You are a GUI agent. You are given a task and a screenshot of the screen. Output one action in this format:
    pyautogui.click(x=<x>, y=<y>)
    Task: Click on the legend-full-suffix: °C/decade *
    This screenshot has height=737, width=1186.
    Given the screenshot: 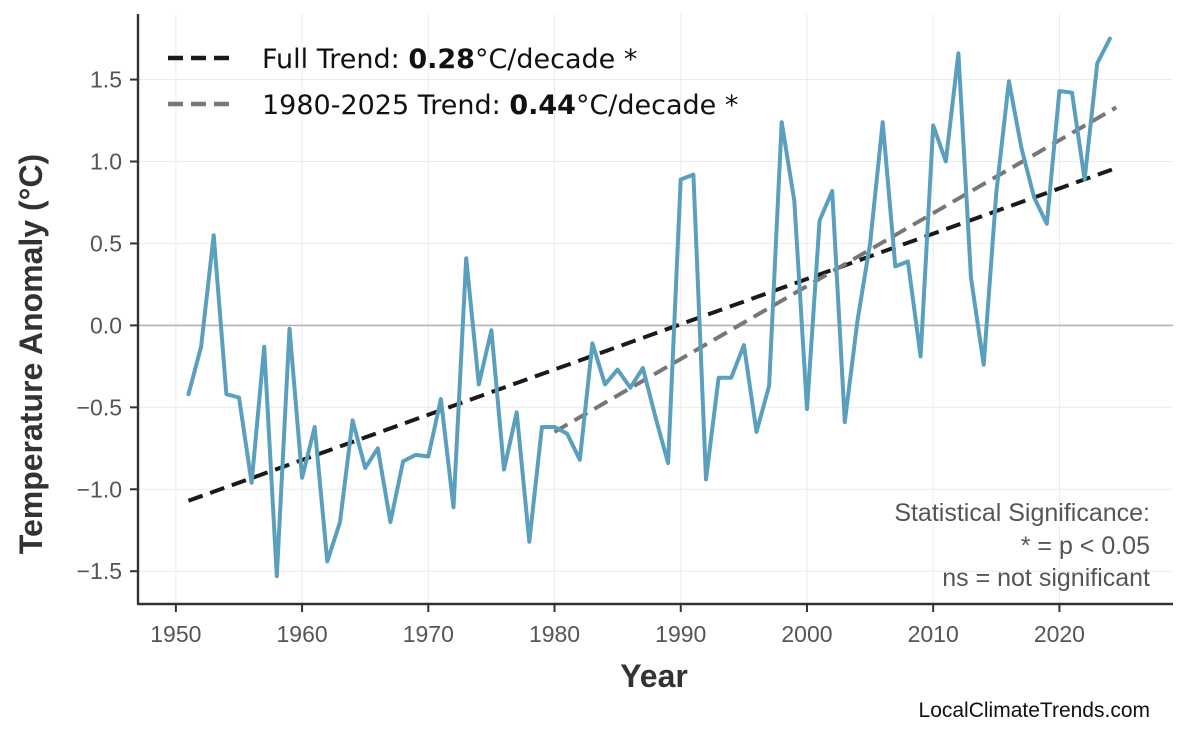 What is the action you would take?
    pyautogui.click(x=556, y=59)
    